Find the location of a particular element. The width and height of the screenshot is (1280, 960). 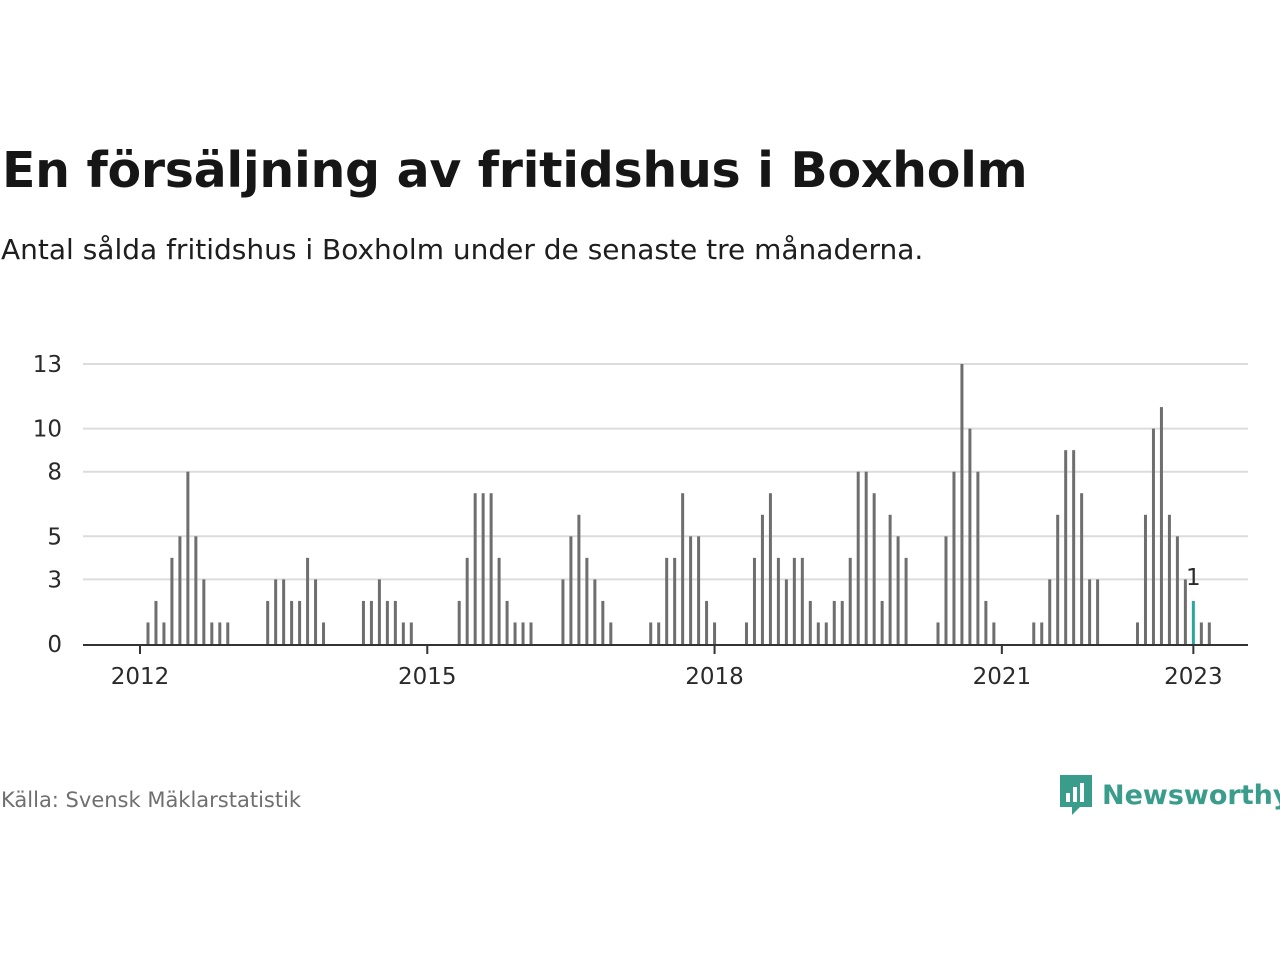

y-tick-label: 10 is located at coordinates (47, 430).